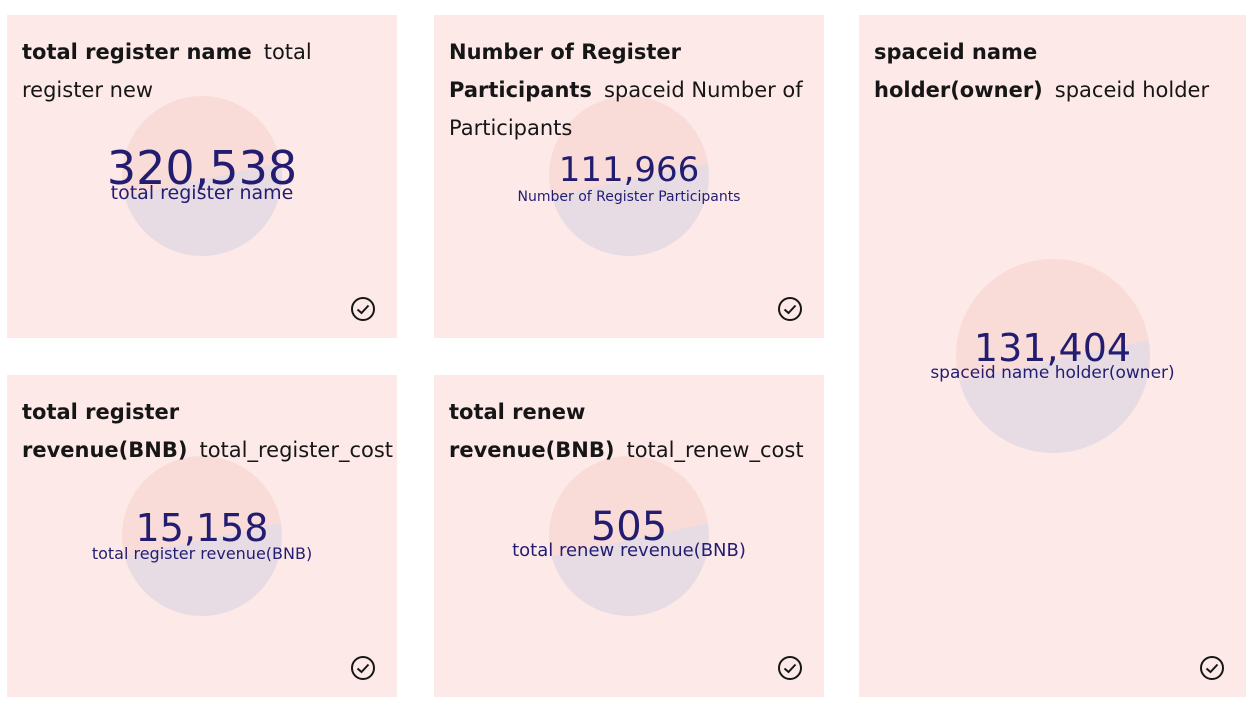  What do you see at coordinates (105, 431) in the screenshot?
I see `card-title: total register revenue(BNB)` at bounding box center [105, 431].